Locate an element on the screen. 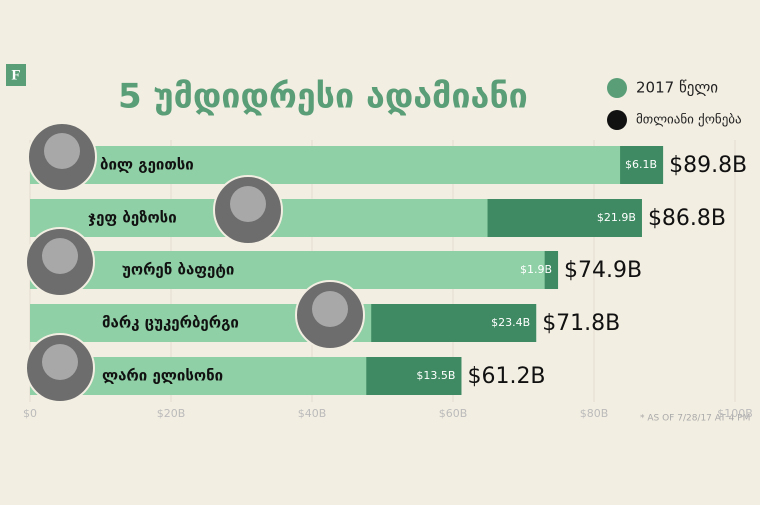  gain-label: $13.5B is located at coordinates (435, 375).